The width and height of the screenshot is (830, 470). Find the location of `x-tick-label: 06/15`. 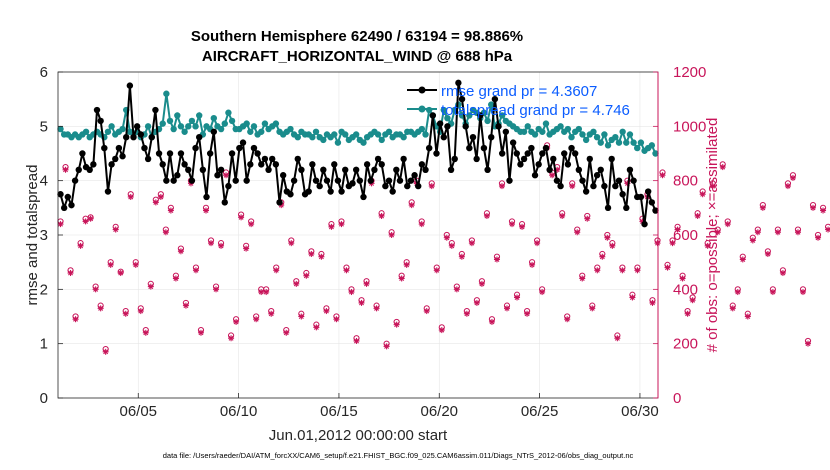

x-tick-label: 06/15 is located at coordinates (339, 411).